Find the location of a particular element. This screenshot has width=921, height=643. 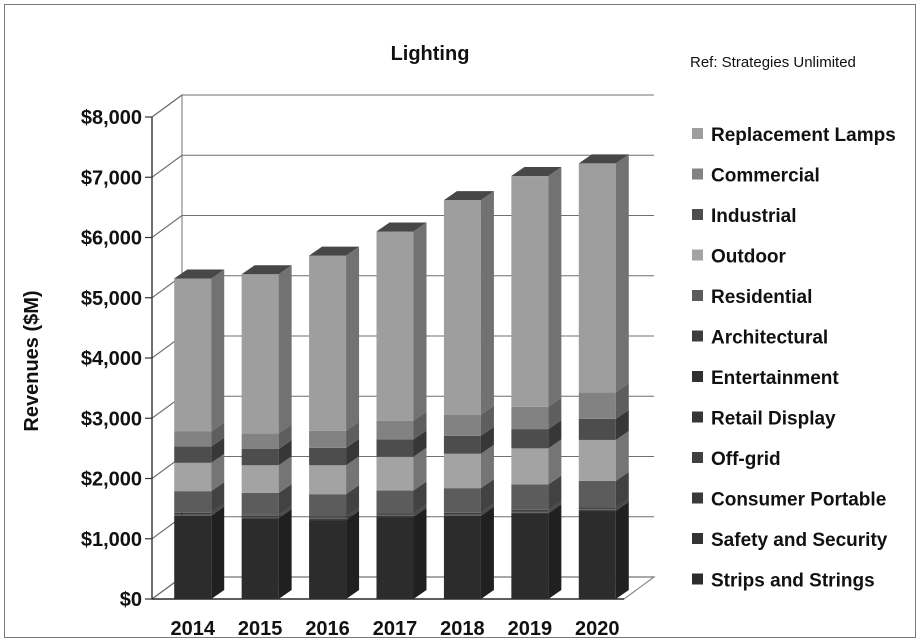

legend-item: Outdoor is located at coordinates (739, 257).